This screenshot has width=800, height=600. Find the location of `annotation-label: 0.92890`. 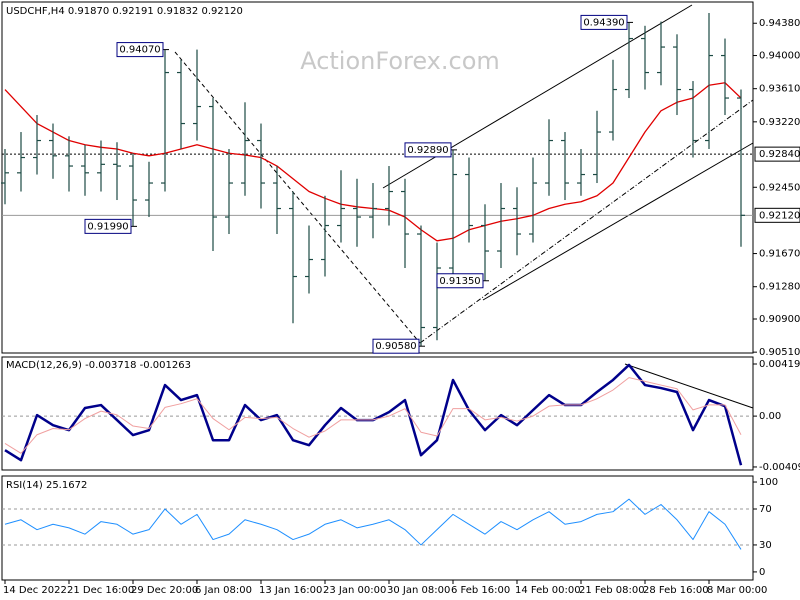

annotation-label: 0.92890 is located at coordinates (427, 150).